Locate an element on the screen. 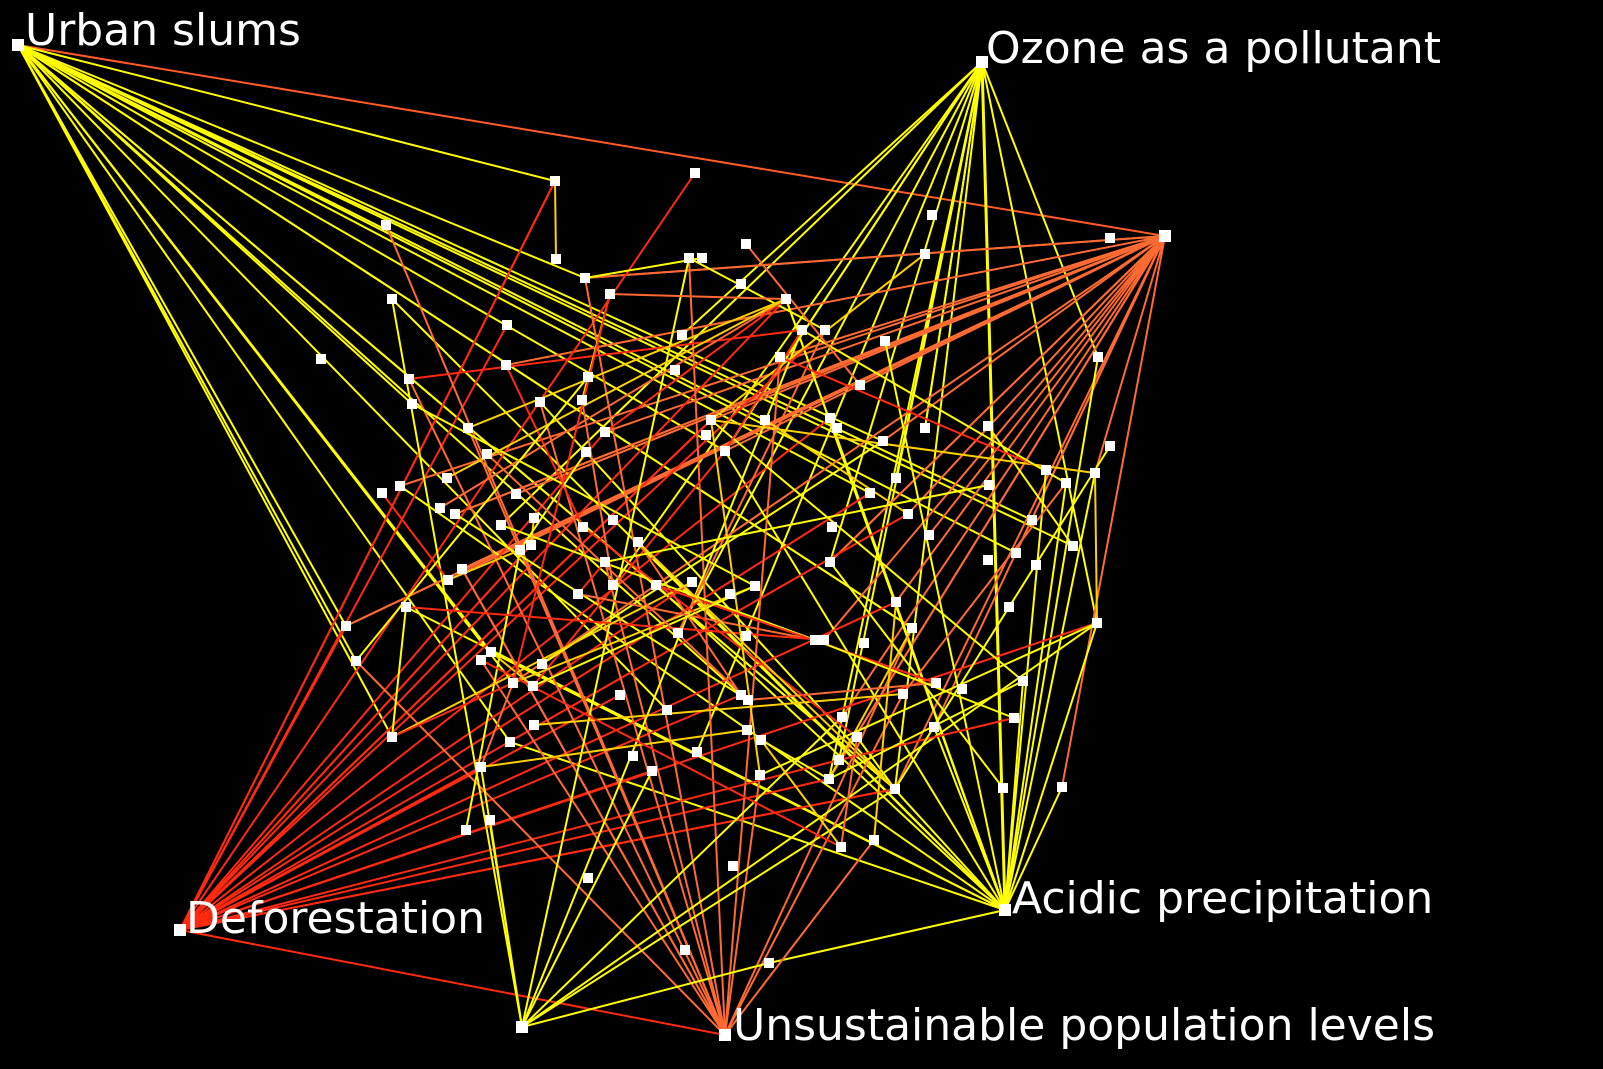  node-label: Unsustainable population levels is located at coordinates (1084, 1025).